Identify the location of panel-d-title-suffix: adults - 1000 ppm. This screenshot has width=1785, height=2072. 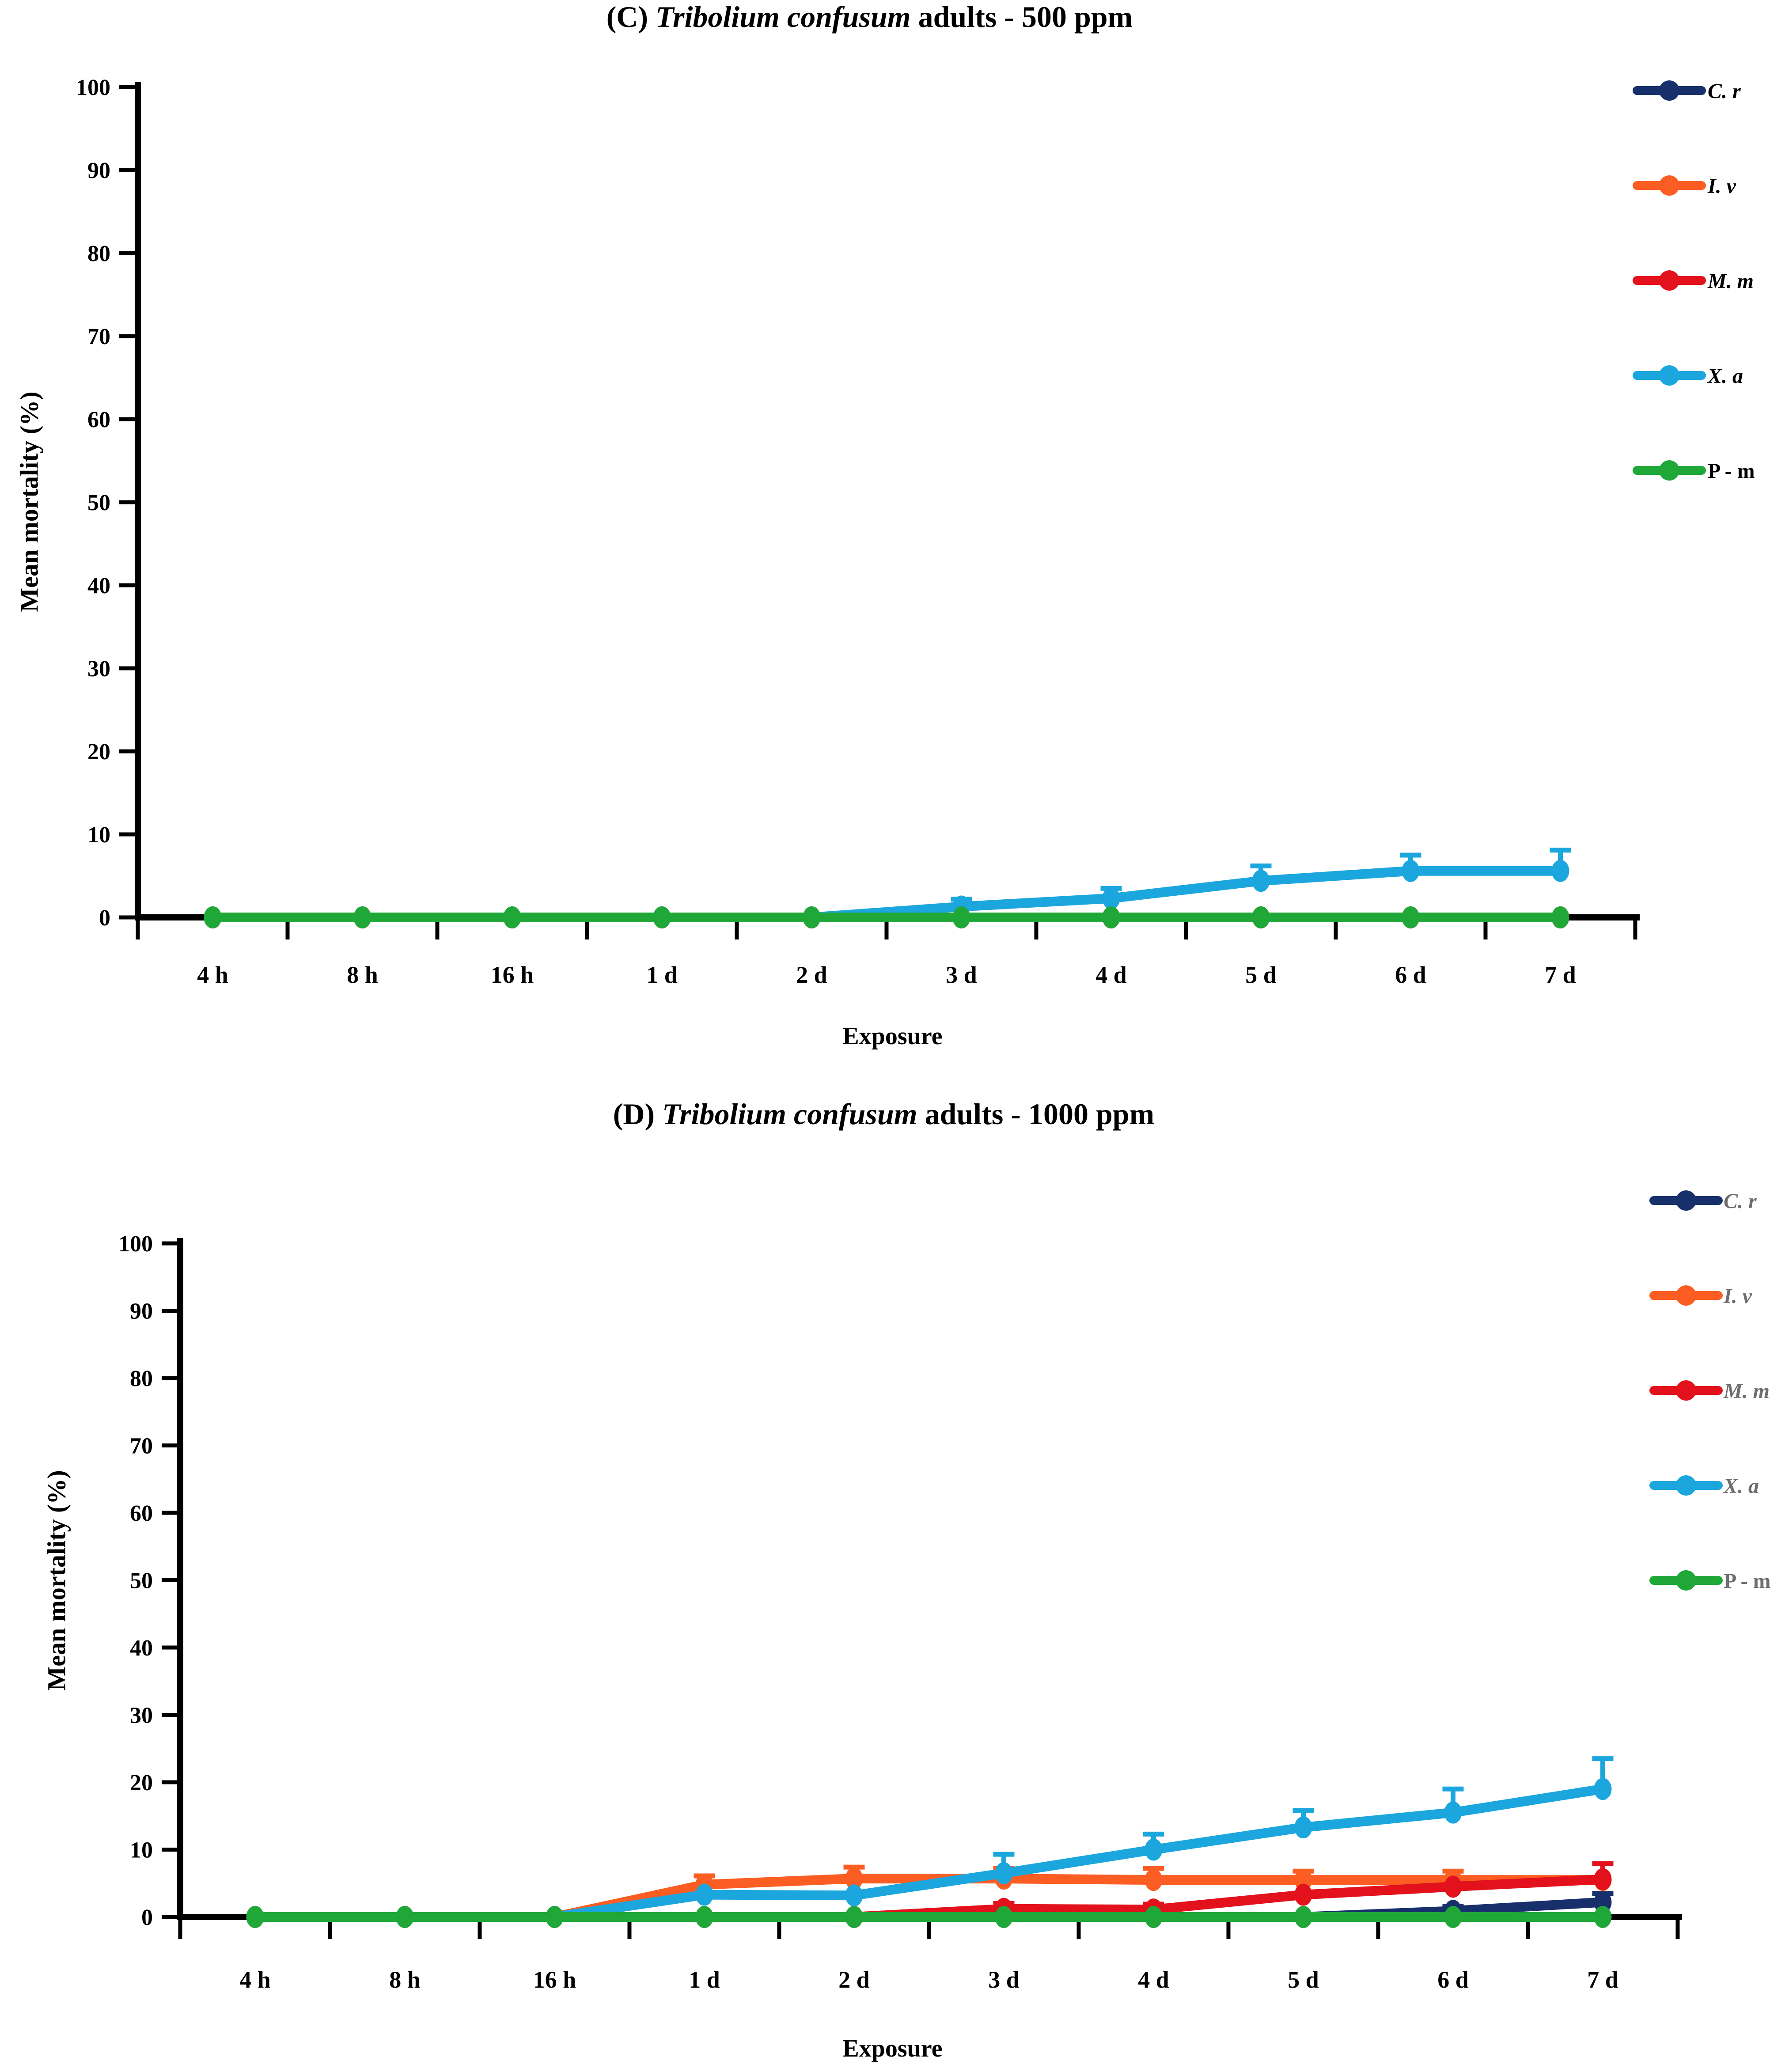
(1036, 1114).